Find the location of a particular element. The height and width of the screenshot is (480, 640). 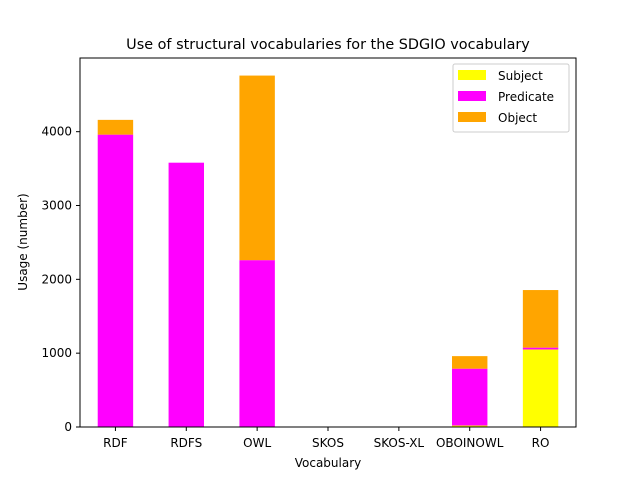

x-tick-label: RDF is located at coordinates (115, 443).